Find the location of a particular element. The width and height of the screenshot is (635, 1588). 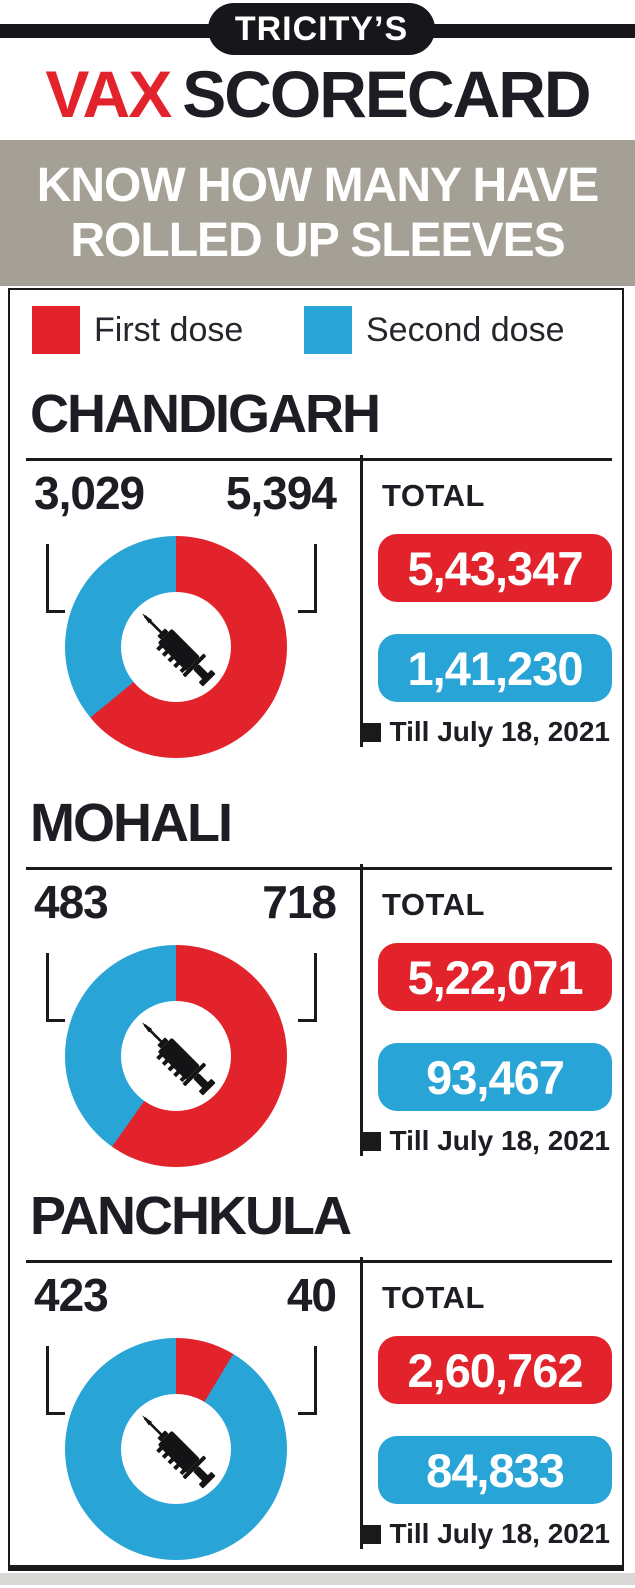

total-second-dose-pill: 93,467 is located at coordinates (495, 1077).